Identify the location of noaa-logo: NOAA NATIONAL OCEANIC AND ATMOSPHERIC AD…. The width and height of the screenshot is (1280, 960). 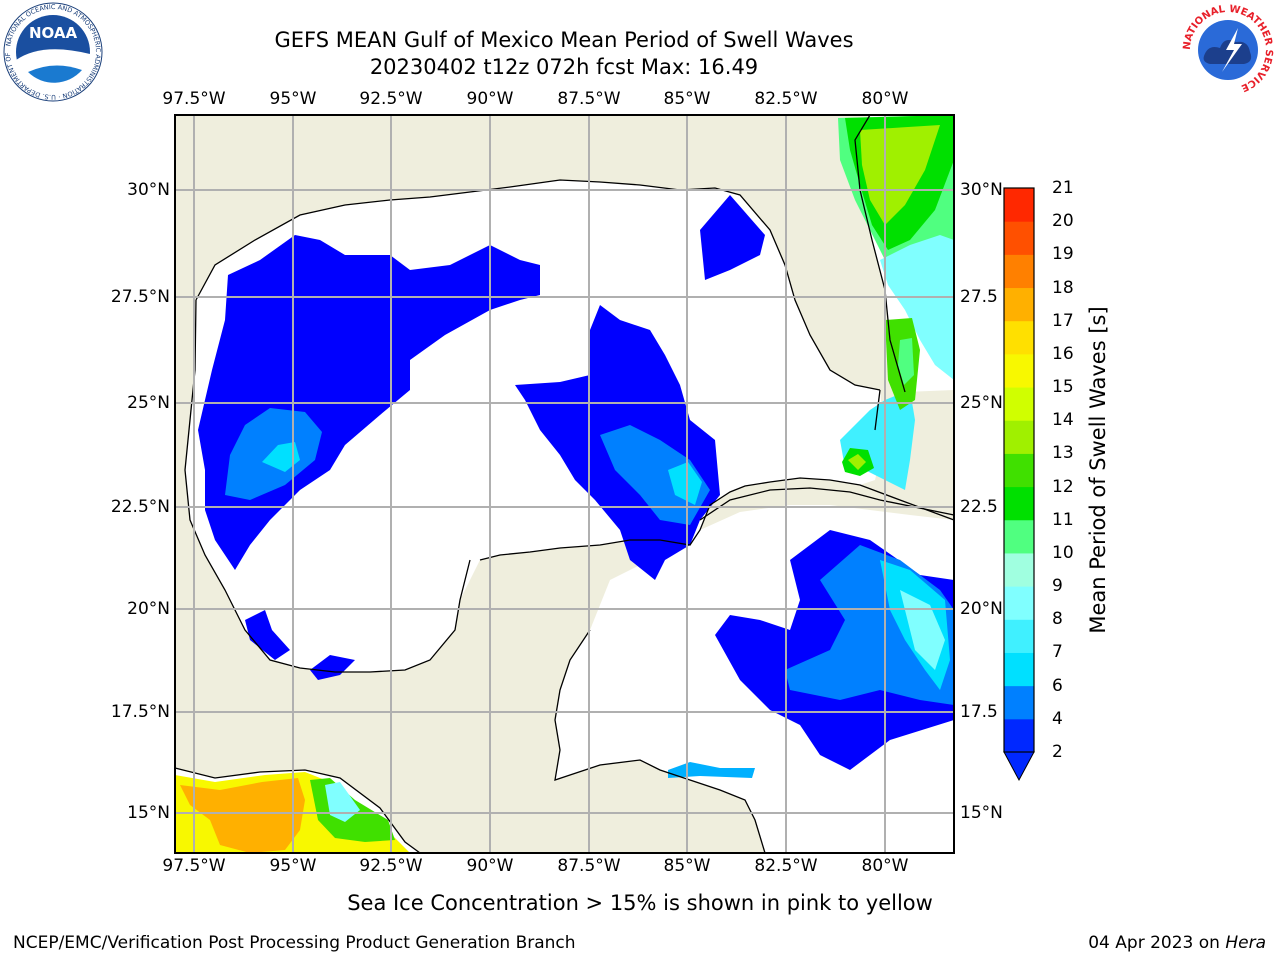
(52, 52).